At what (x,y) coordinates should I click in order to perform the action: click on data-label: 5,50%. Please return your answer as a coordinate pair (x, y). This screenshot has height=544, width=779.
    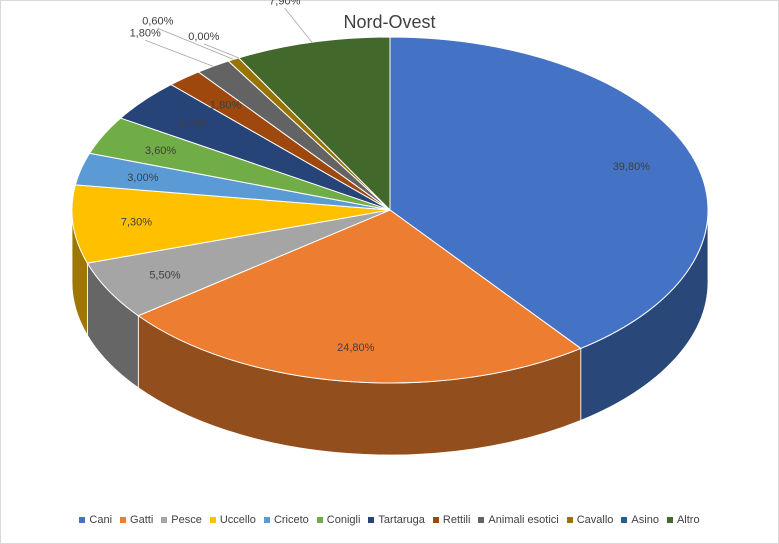
    Looking at the image, I should click on (164, 276).